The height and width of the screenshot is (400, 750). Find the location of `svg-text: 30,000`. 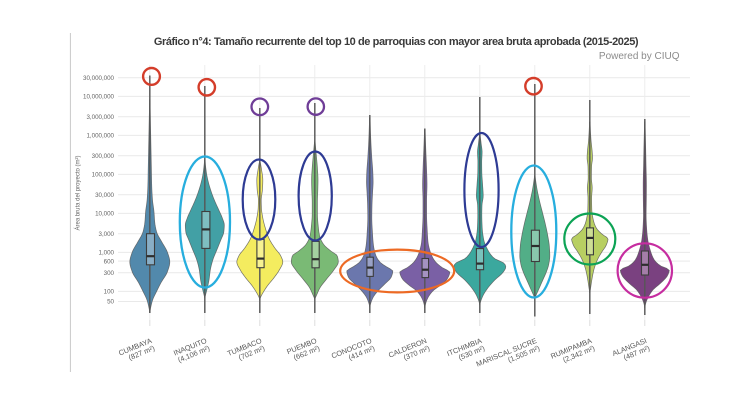

svg-text: 30,000 is located at coordinates (104, 195).